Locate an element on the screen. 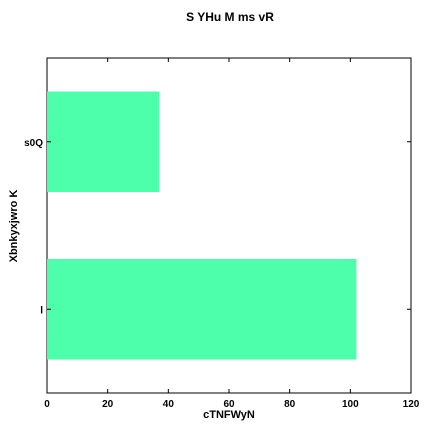 This screenshot has height=432, width=432. x-tick-label: 20 is located at coordinates (108, 404).